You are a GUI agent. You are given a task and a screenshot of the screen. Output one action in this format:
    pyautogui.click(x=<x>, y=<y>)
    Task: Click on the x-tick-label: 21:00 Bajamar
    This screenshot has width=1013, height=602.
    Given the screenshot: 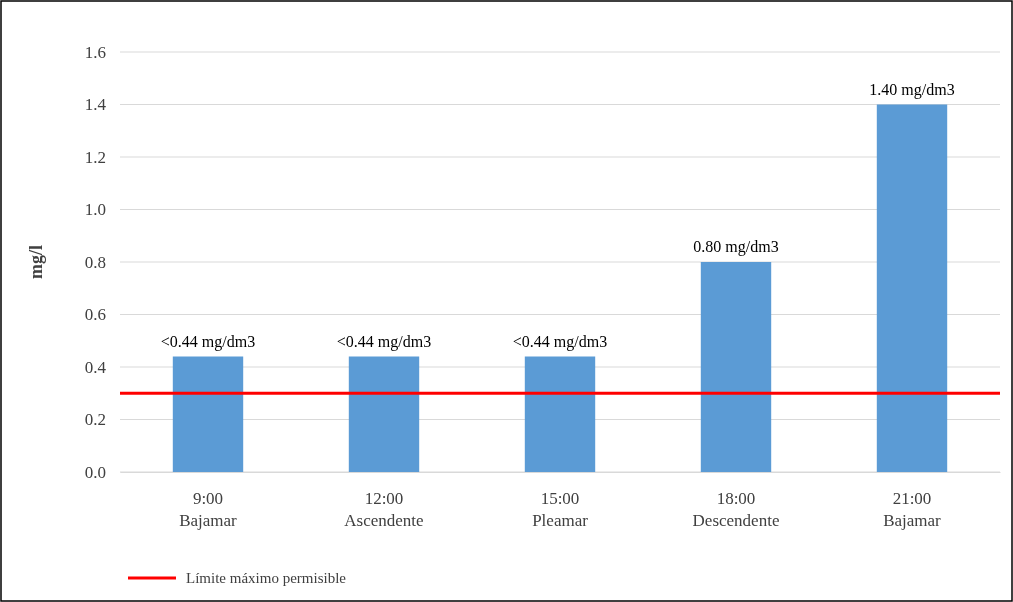 What is the action you would take?
    pyautogui.click(x=912, y=509)
    